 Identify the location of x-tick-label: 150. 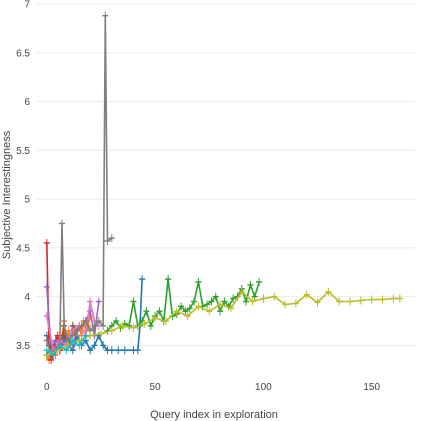
(371, 387).